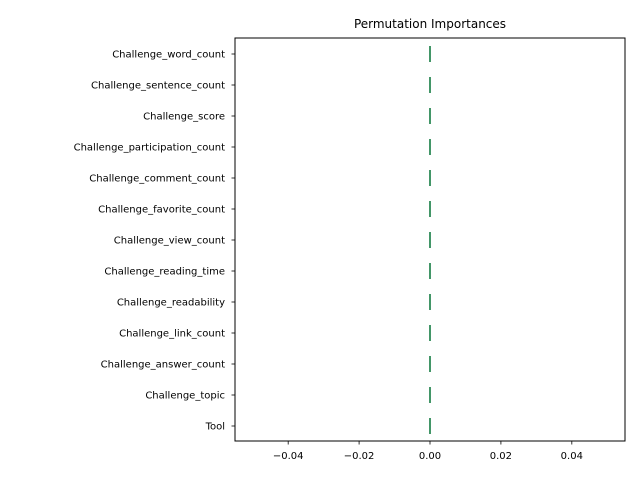 The width and height of the screenshot is (640, 480). Describe the element at coordinates (161, 210) in the screenshot. I see `y-tick-label: Challenge_favorite_count` at that location.